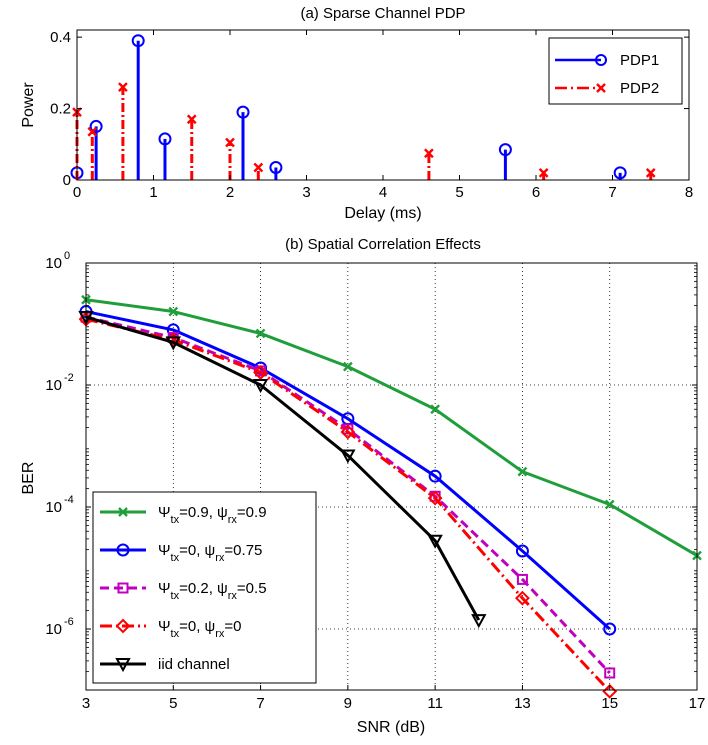  What do you see at coordinates (123, 626) in the screenshot?
I see `corr-0-0-legend-marker` at bounding box center [123, 626].